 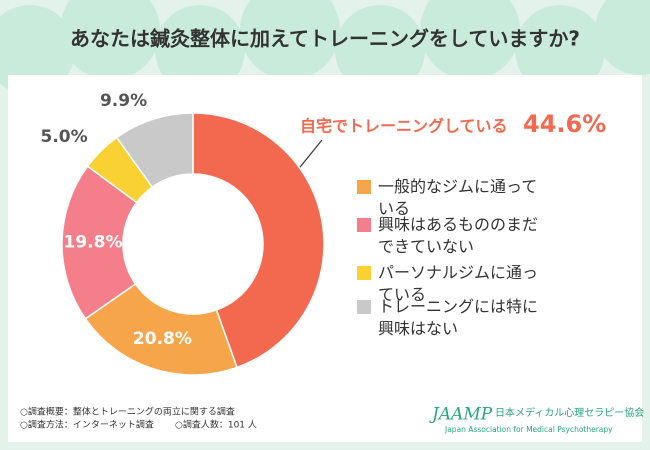 What do you see at coordinates (458, 317) in the screenshot?
I see `legend-label: トレーニングには特に興味はない` at bounding box center [458, 317].